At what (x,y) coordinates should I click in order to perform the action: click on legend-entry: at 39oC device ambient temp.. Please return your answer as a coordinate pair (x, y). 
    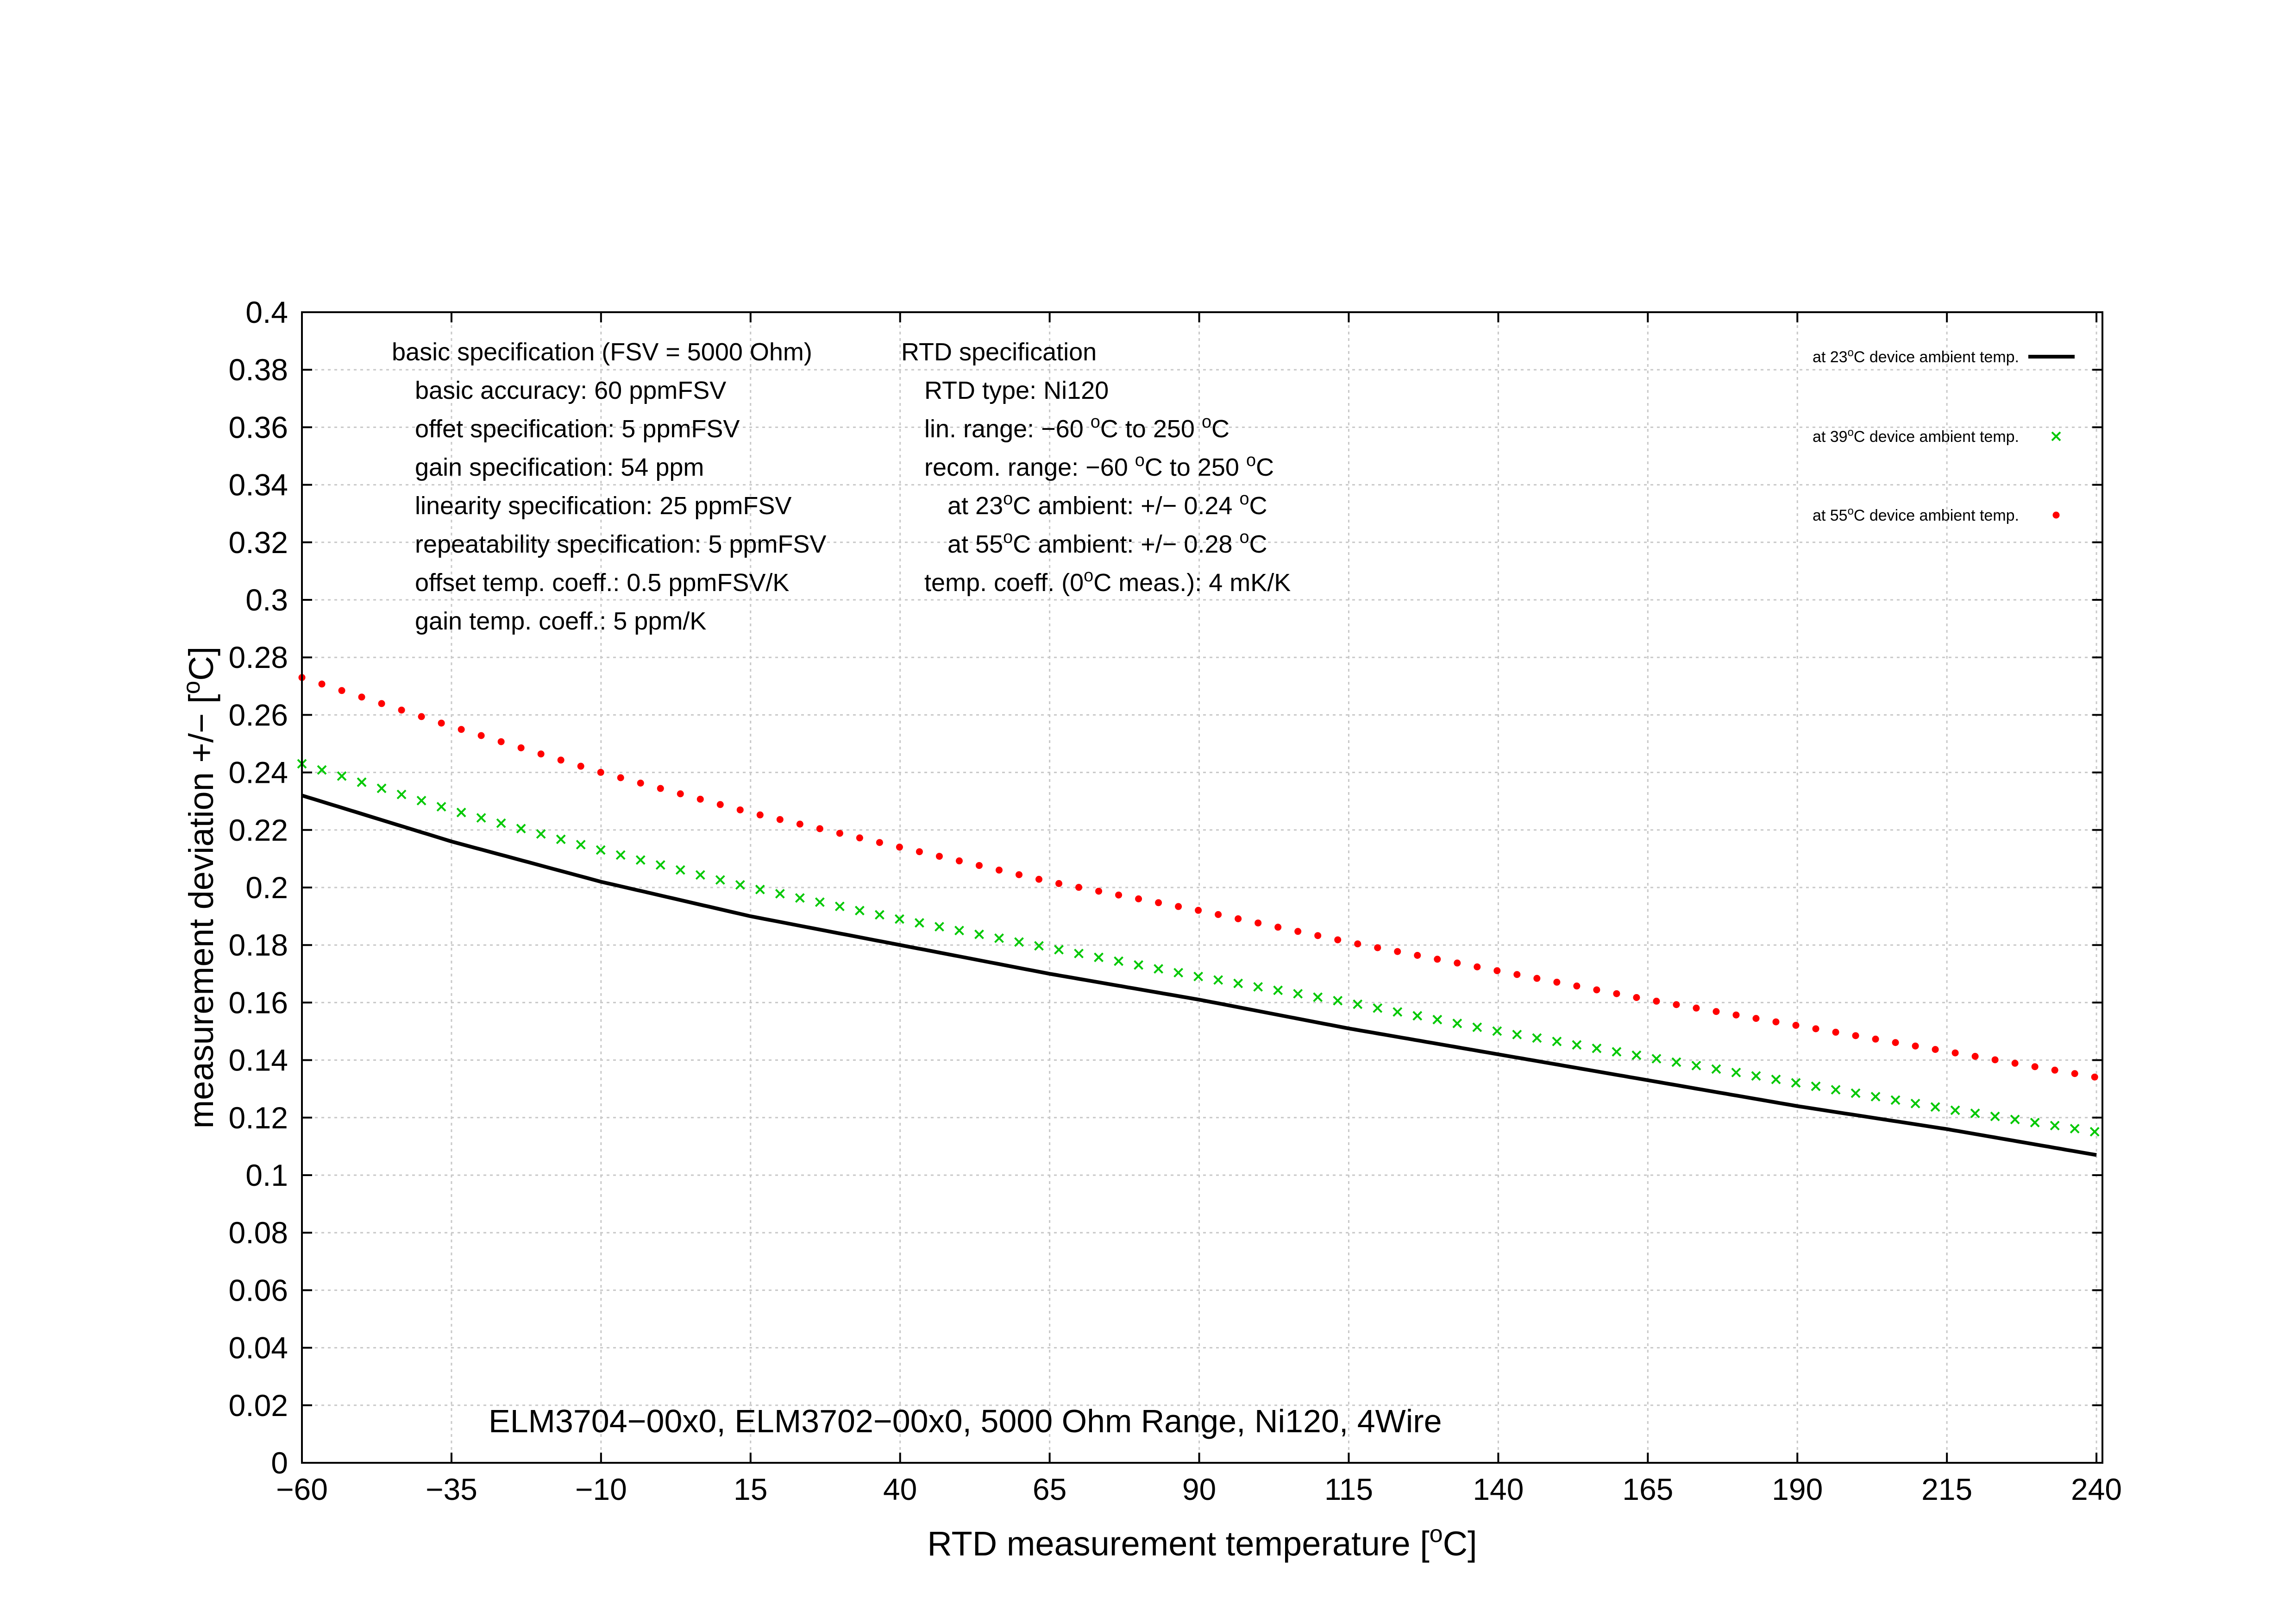
    Looking at the image, I should click on (1937, 436).